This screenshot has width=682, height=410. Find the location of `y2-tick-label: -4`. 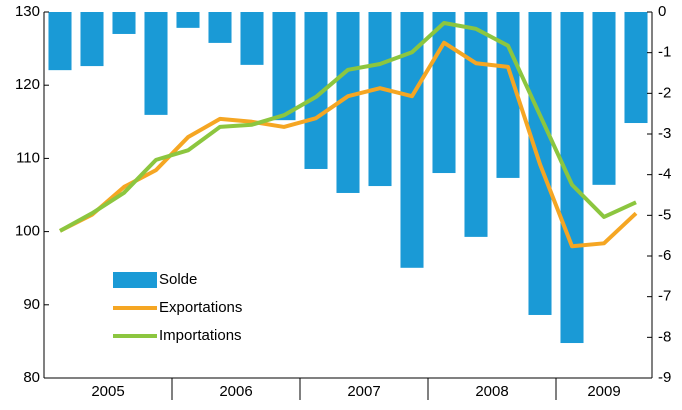

y2-tick-label: -4 is located at coordinates (664, 174).